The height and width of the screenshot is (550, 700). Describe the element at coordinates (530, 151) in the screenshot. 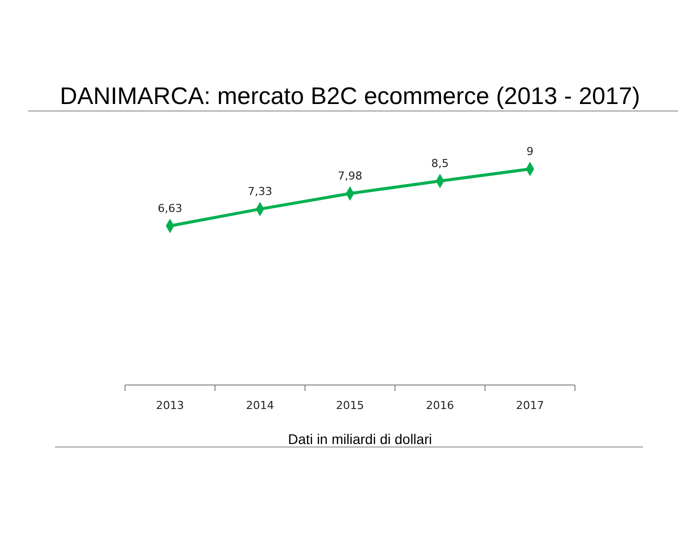

I see `data-label: 9` at that location.